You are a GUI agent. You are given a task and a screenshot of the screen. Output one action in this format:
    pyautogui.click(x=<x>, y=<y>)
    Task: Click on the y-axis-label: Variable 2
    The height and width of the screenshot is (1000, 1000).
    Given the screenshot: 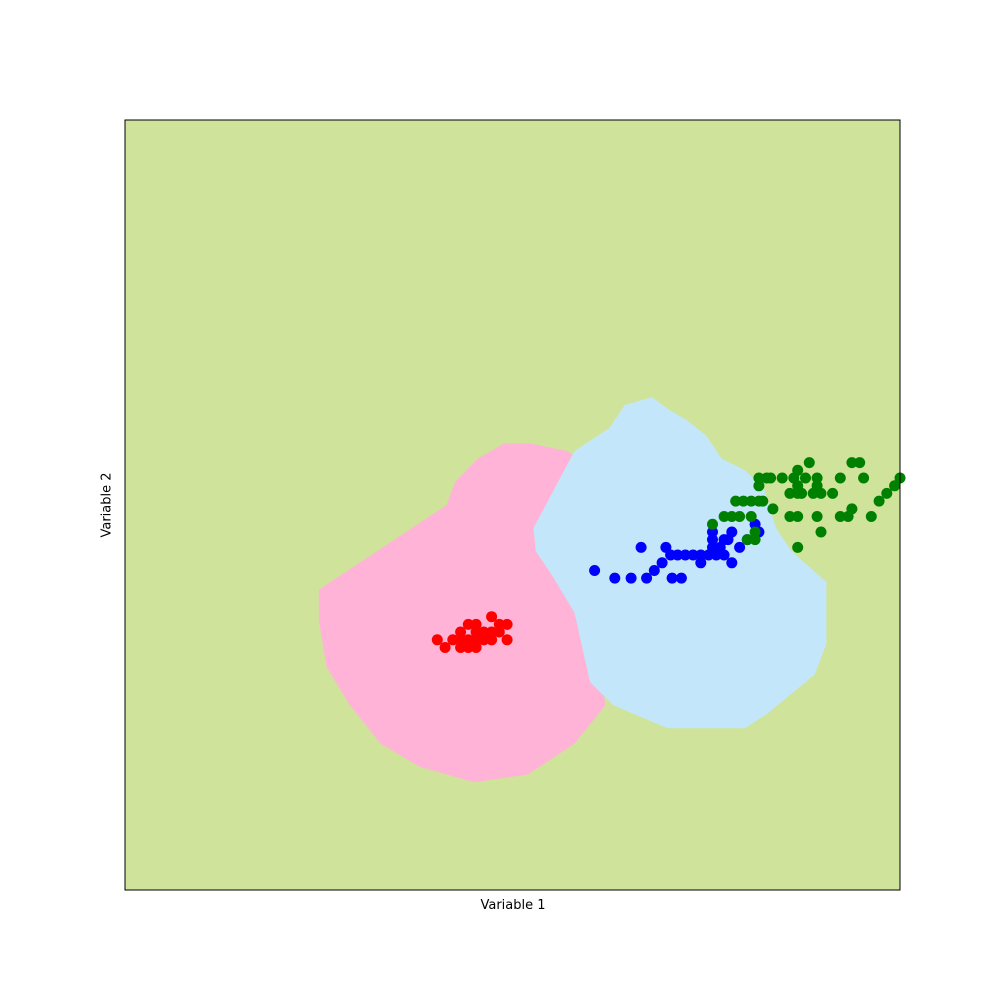 What is the action you would take?
    pyautogui.click(x=107, y=505)
    